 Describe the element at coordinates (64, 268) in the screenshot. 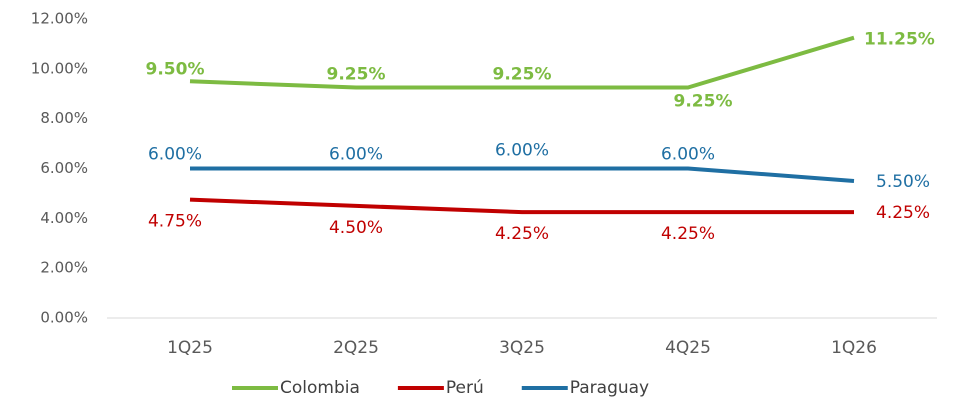

I see `y-tick-label: 2.00%` at that location.